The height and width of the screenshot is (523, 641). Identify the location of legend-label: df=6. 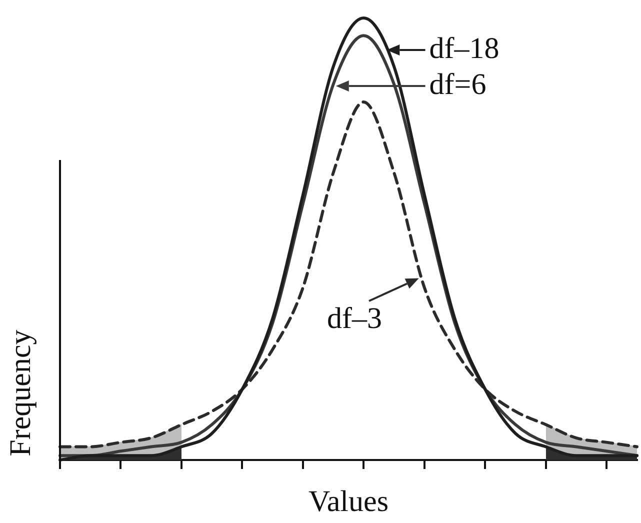
(457, 84).